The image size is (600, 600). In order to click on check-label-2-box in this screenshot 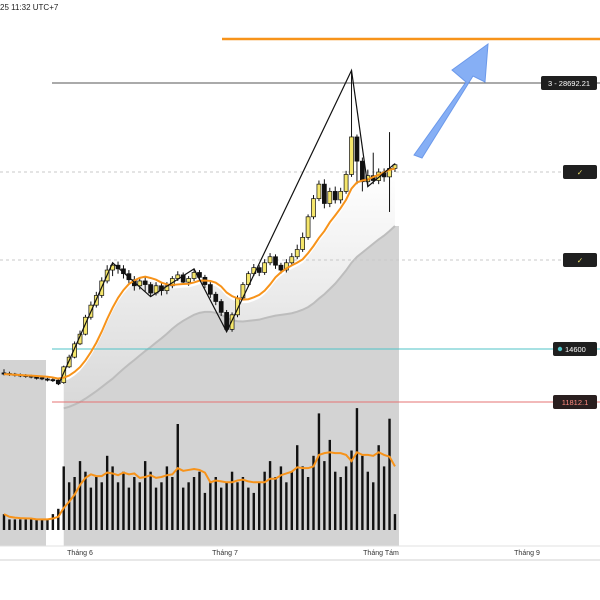, I will do `click(580, 260)`.